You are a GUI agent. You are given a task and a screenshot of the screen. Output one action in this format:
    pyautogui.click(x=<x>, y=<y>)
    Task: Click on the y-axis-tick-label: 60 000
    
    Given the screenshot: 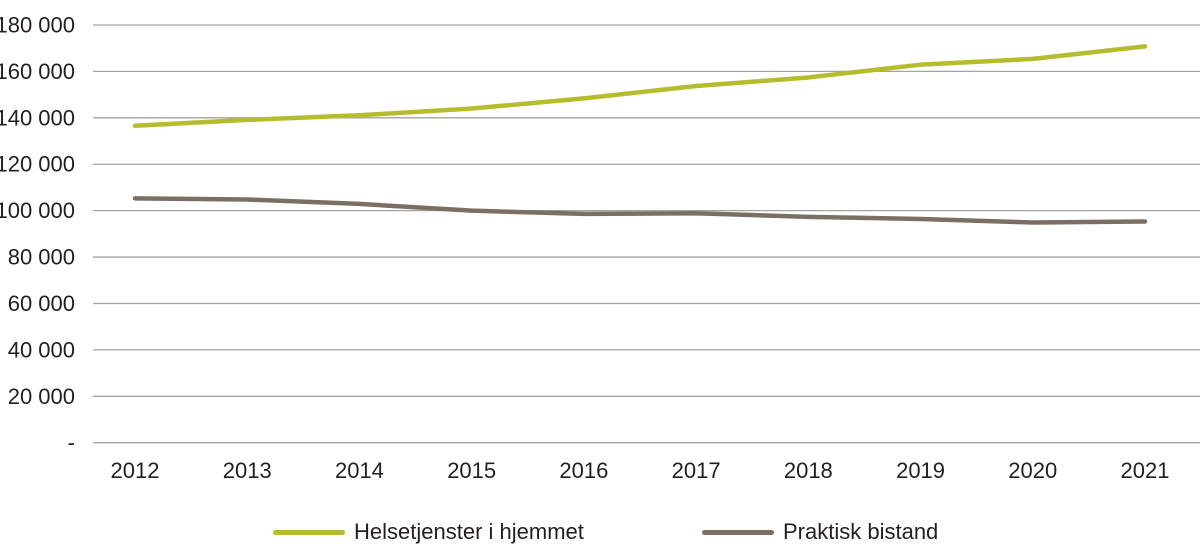 What is the action you would take?
    pyautogui.click(x=41, y=303)
    